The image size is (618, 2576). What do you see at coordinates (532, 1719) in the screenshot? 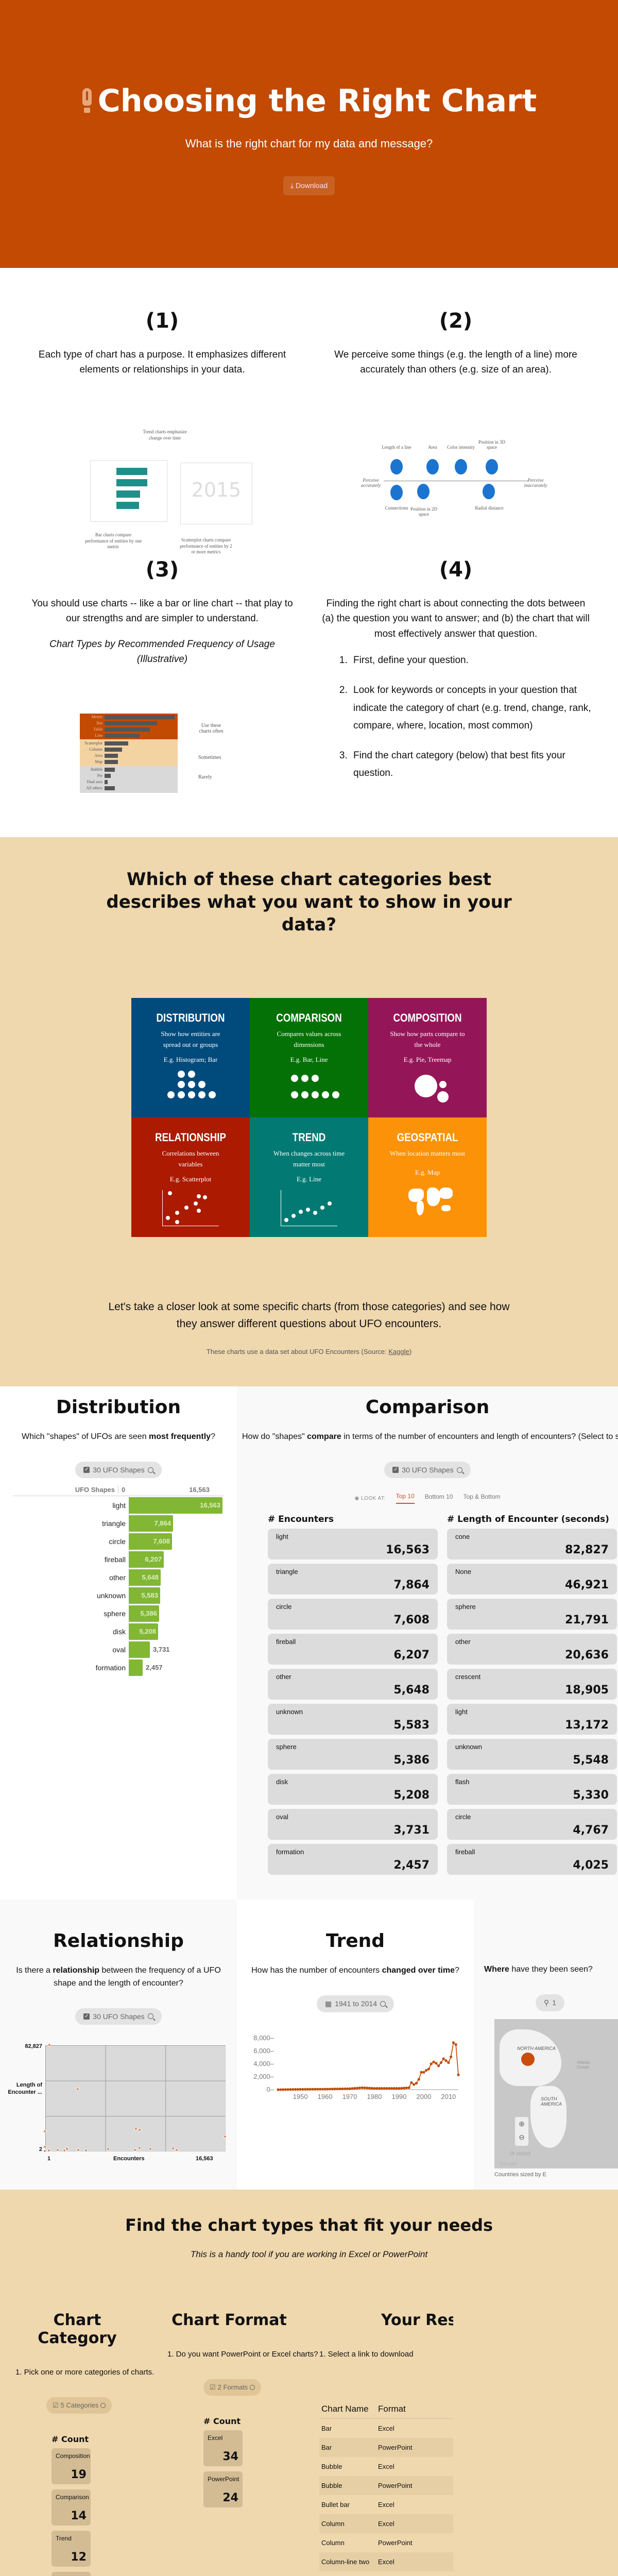
I see `comparison-card: light 13,172` at bounding box center [532, 1719].